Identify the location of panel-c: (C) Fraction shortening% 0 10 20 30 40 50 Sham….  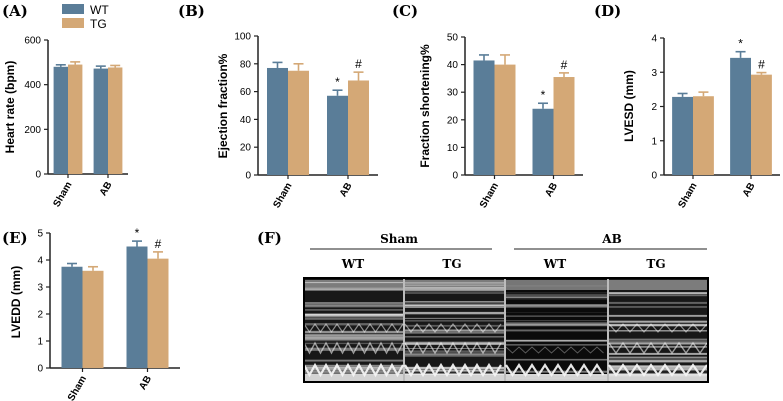
(487, 106).